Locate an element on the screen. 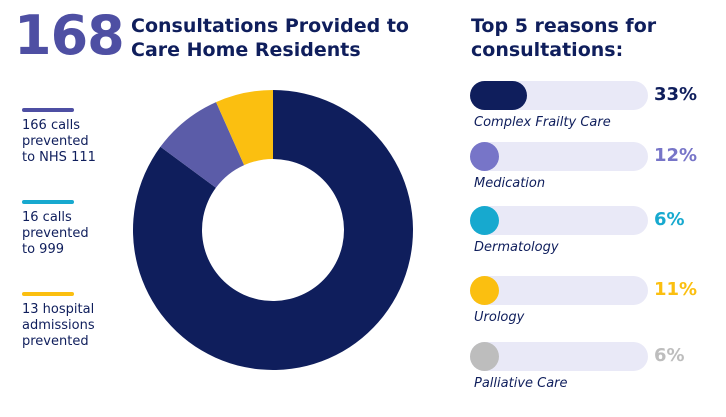 This screenshot has height=417, width=726. reason-percent: 33% is located at coordinates (676, 94).